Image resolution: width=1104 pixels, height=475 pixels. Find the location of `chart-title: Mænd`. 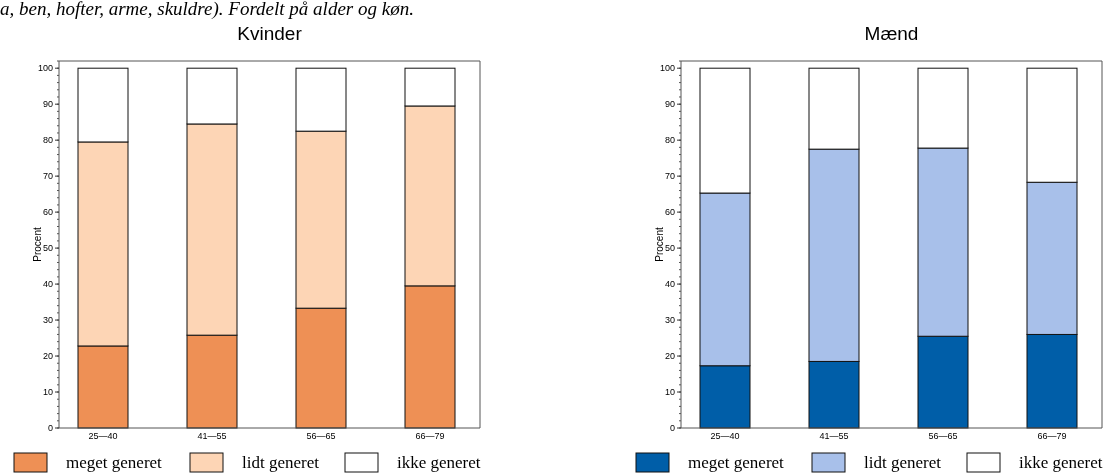

chart-title: Mænd is located at coordinates (891, 33).